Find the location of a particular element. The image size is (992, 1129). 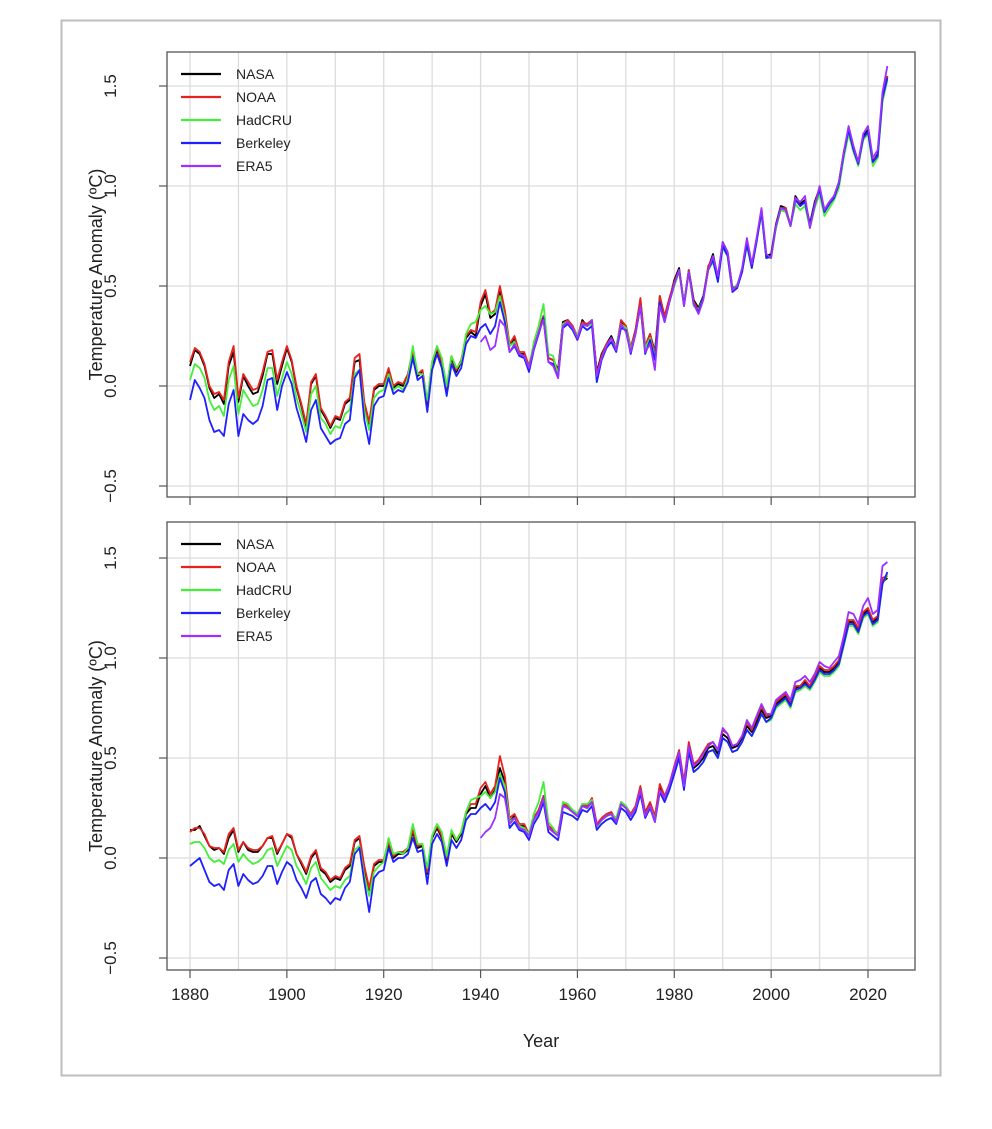

x-tick-label: 1920 is located at coordinates (384, 994).